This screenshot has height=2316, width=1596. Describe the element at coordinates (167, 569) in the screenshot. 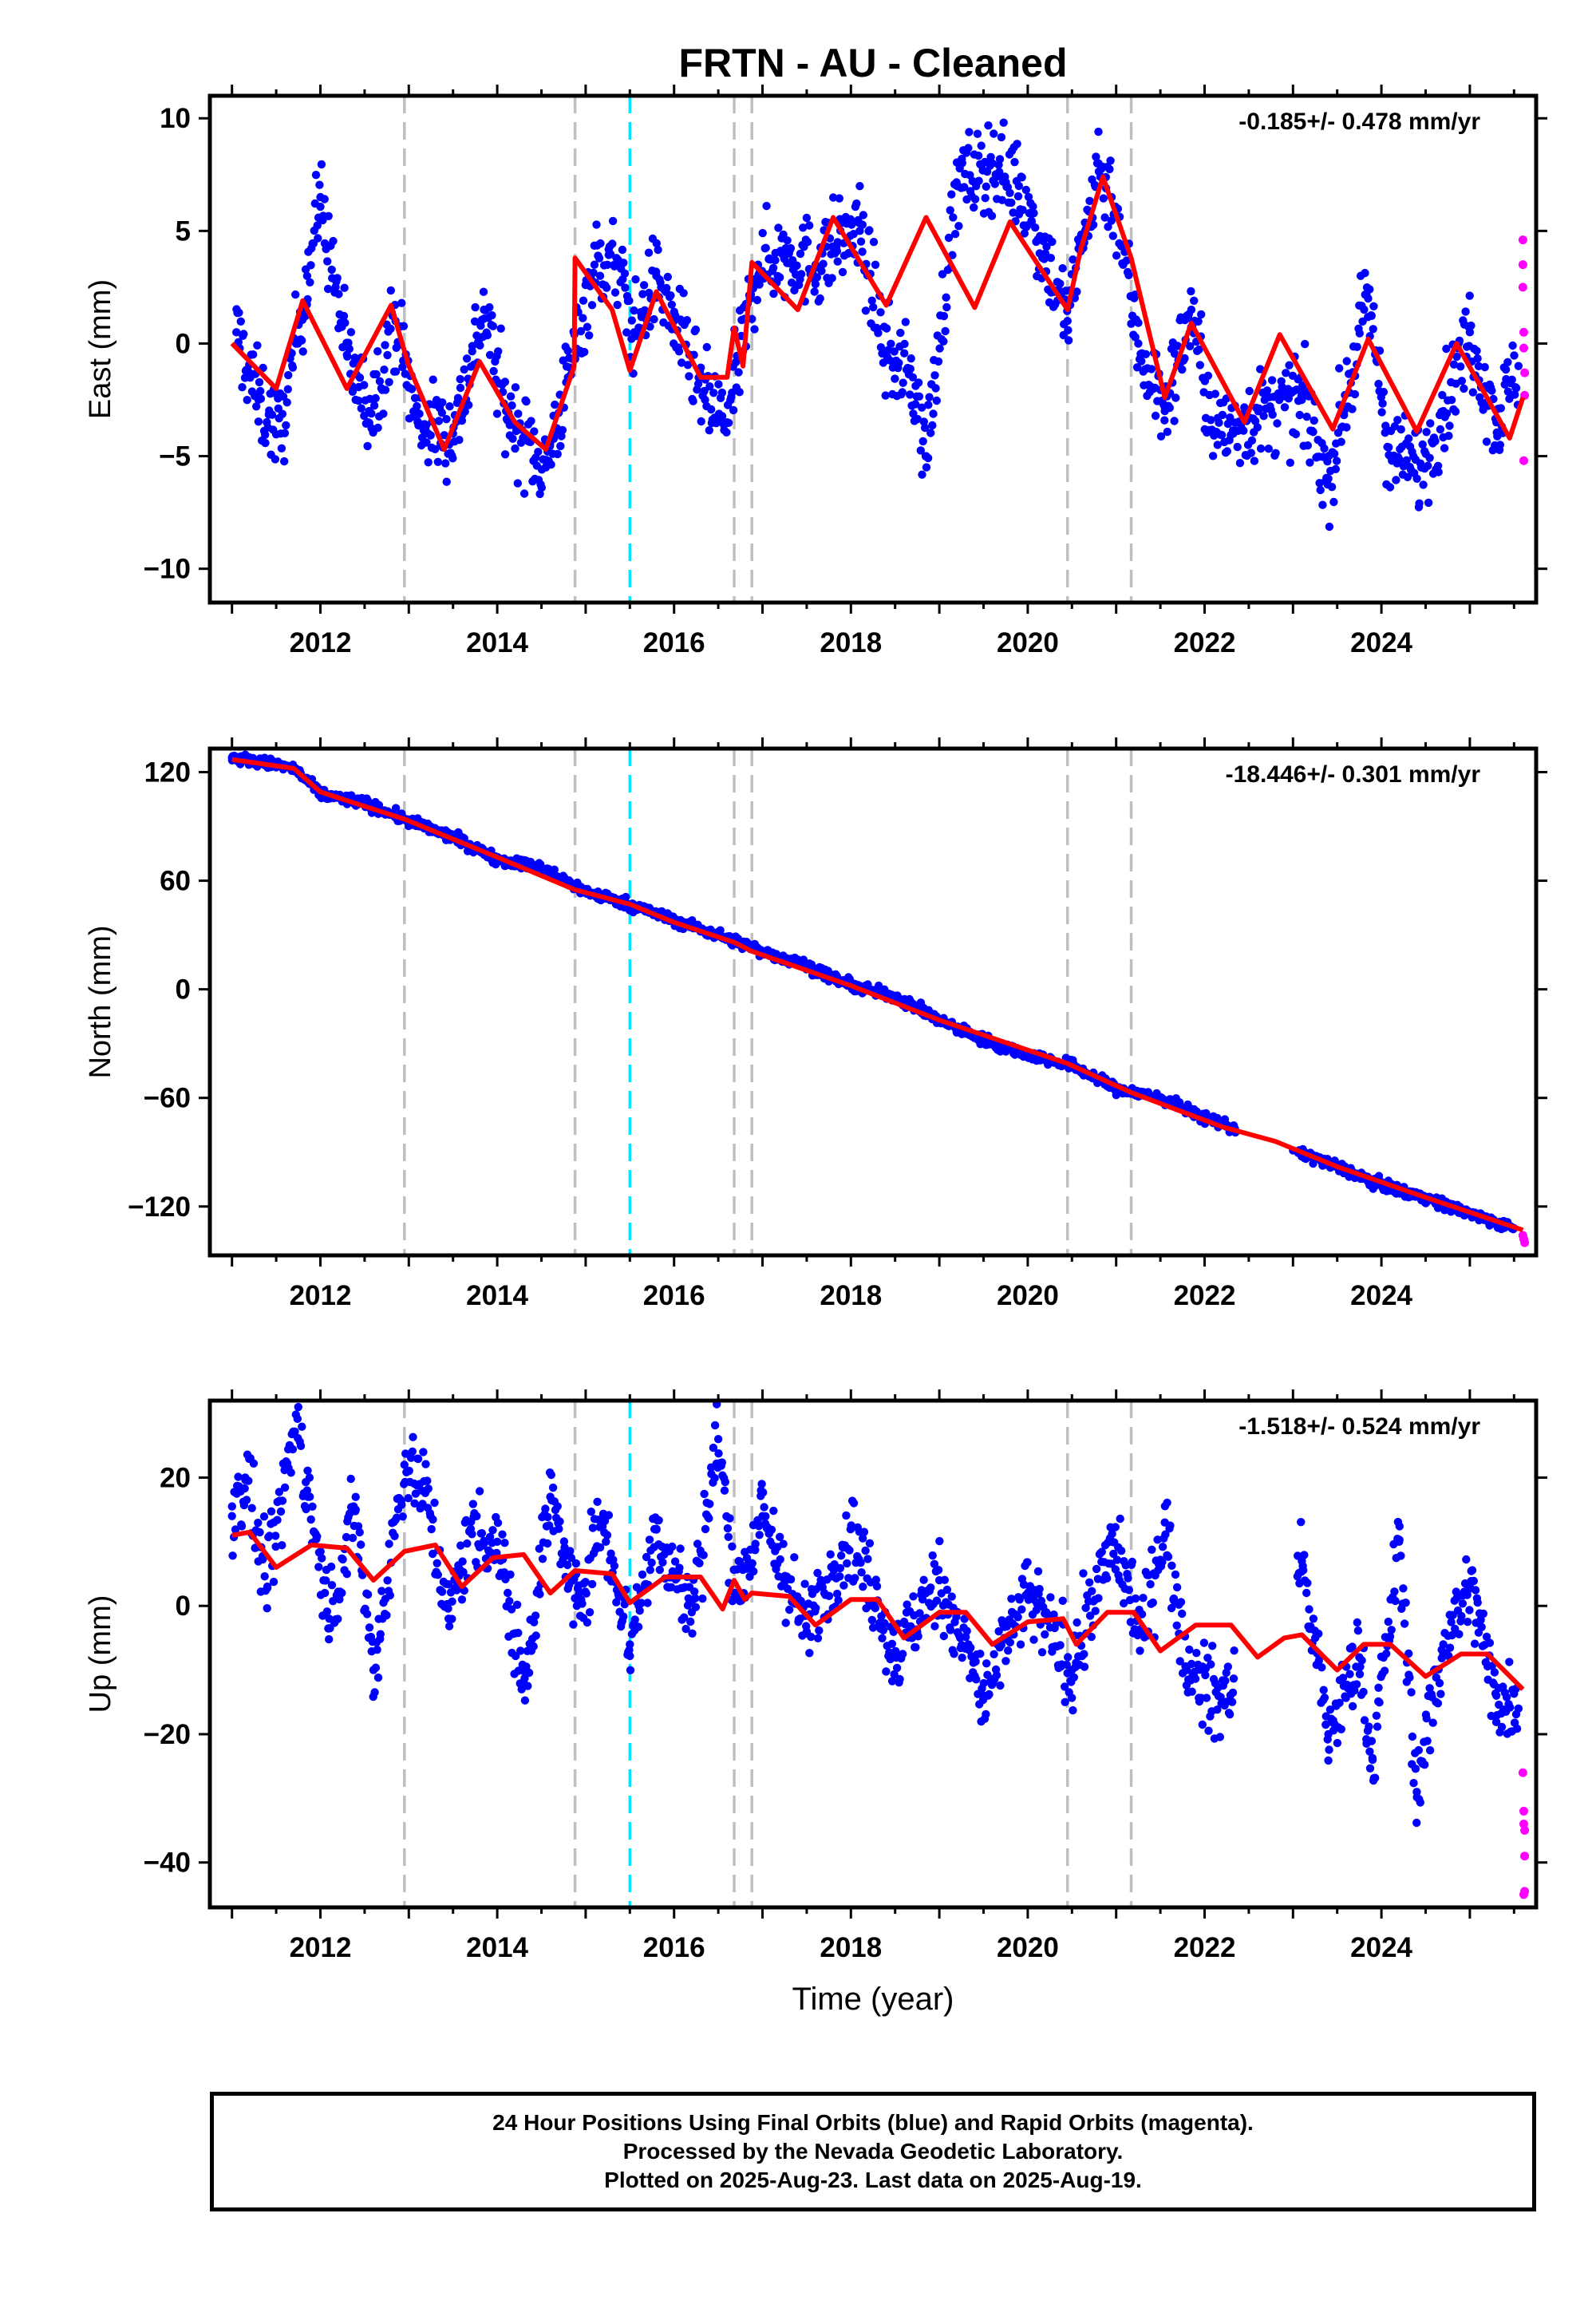

I see `y-tick-label: −10` at that location.